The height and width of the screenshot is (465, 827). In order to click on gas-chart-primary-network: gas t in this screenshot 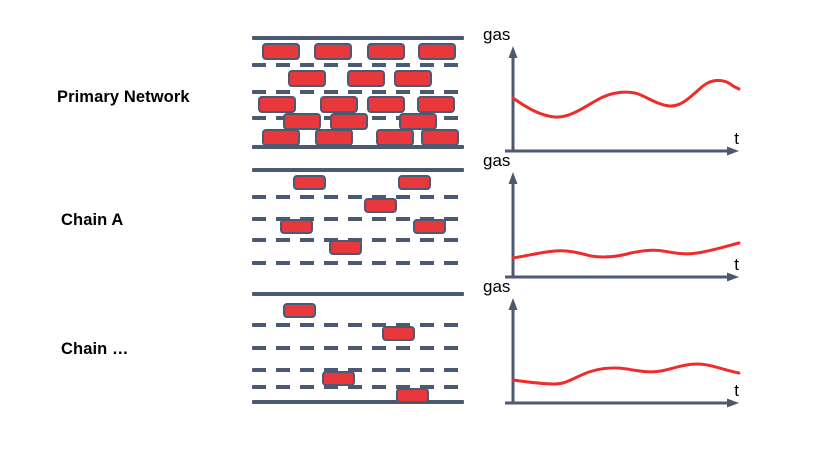, I will do `click(613, 92)`.